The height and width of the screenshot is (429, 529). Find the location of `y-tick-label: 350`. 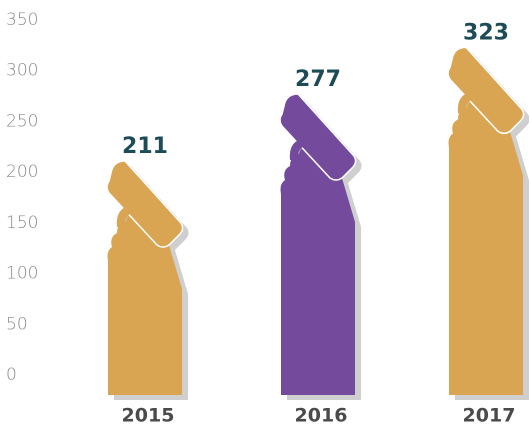

y-tick-label: 350 is located at coordinates (22, 20).